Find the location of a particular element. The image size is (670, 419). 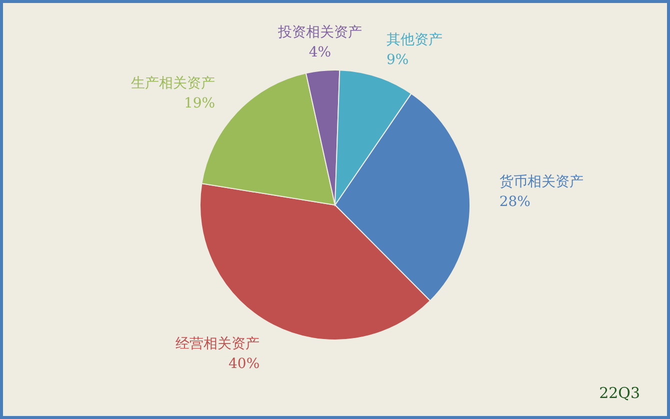

text: 22Q3 is located at coordinates (619, 393).